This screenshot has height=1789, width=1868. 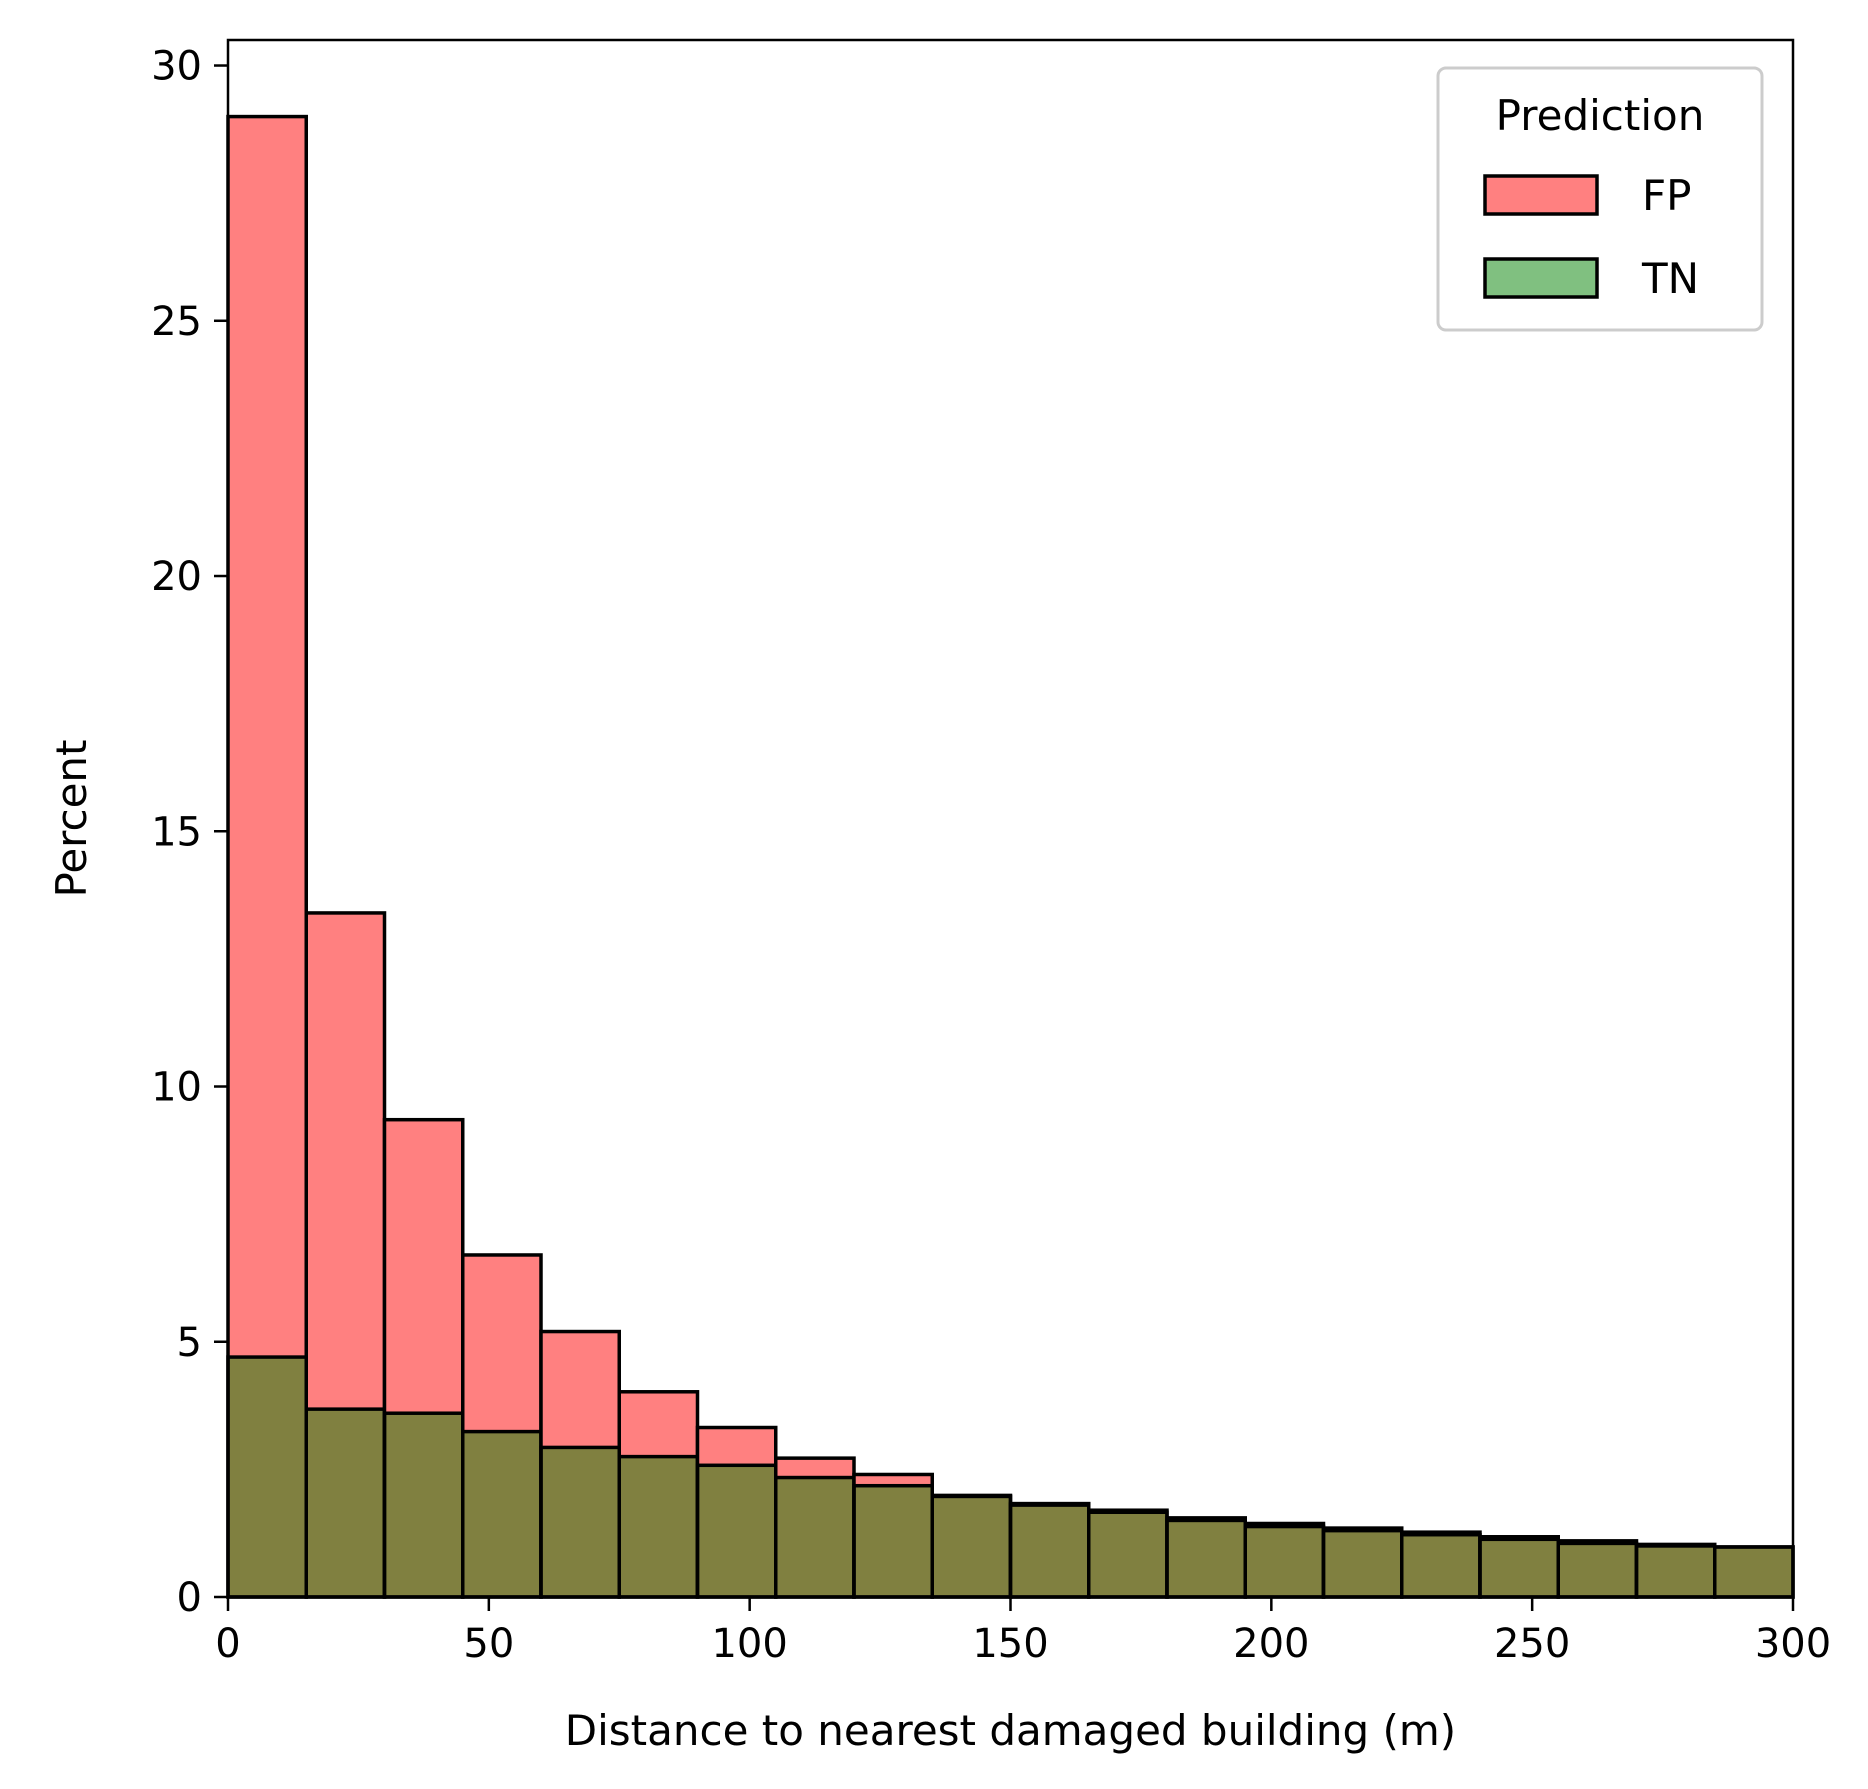 What do you see at coordinates (176, 67) in the screenshot?
I see `y-tick-label-6: 30` at bounding box center [176, 67].